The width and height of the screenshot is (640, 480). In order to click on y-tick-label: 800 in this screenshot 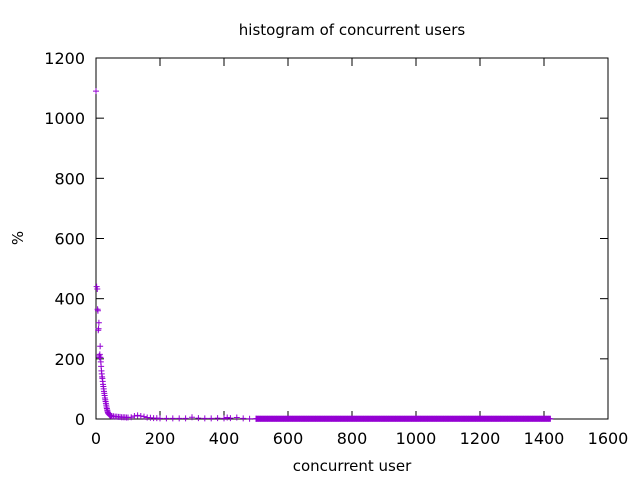, I will do `click(69, 178)`.